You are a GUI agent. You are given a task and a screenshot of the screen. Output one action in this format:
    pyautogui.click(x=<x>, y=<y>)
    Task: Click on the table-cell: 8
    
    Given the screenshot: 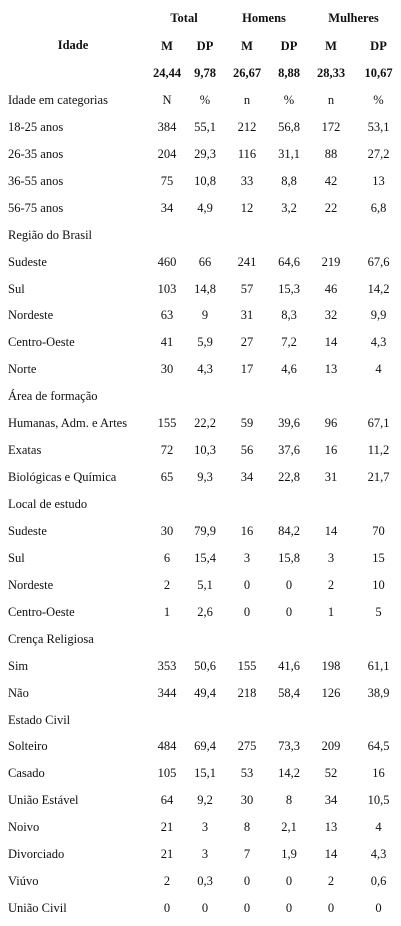 What is the action you would take?
    pyautogui.click(x=289, y=800)
    